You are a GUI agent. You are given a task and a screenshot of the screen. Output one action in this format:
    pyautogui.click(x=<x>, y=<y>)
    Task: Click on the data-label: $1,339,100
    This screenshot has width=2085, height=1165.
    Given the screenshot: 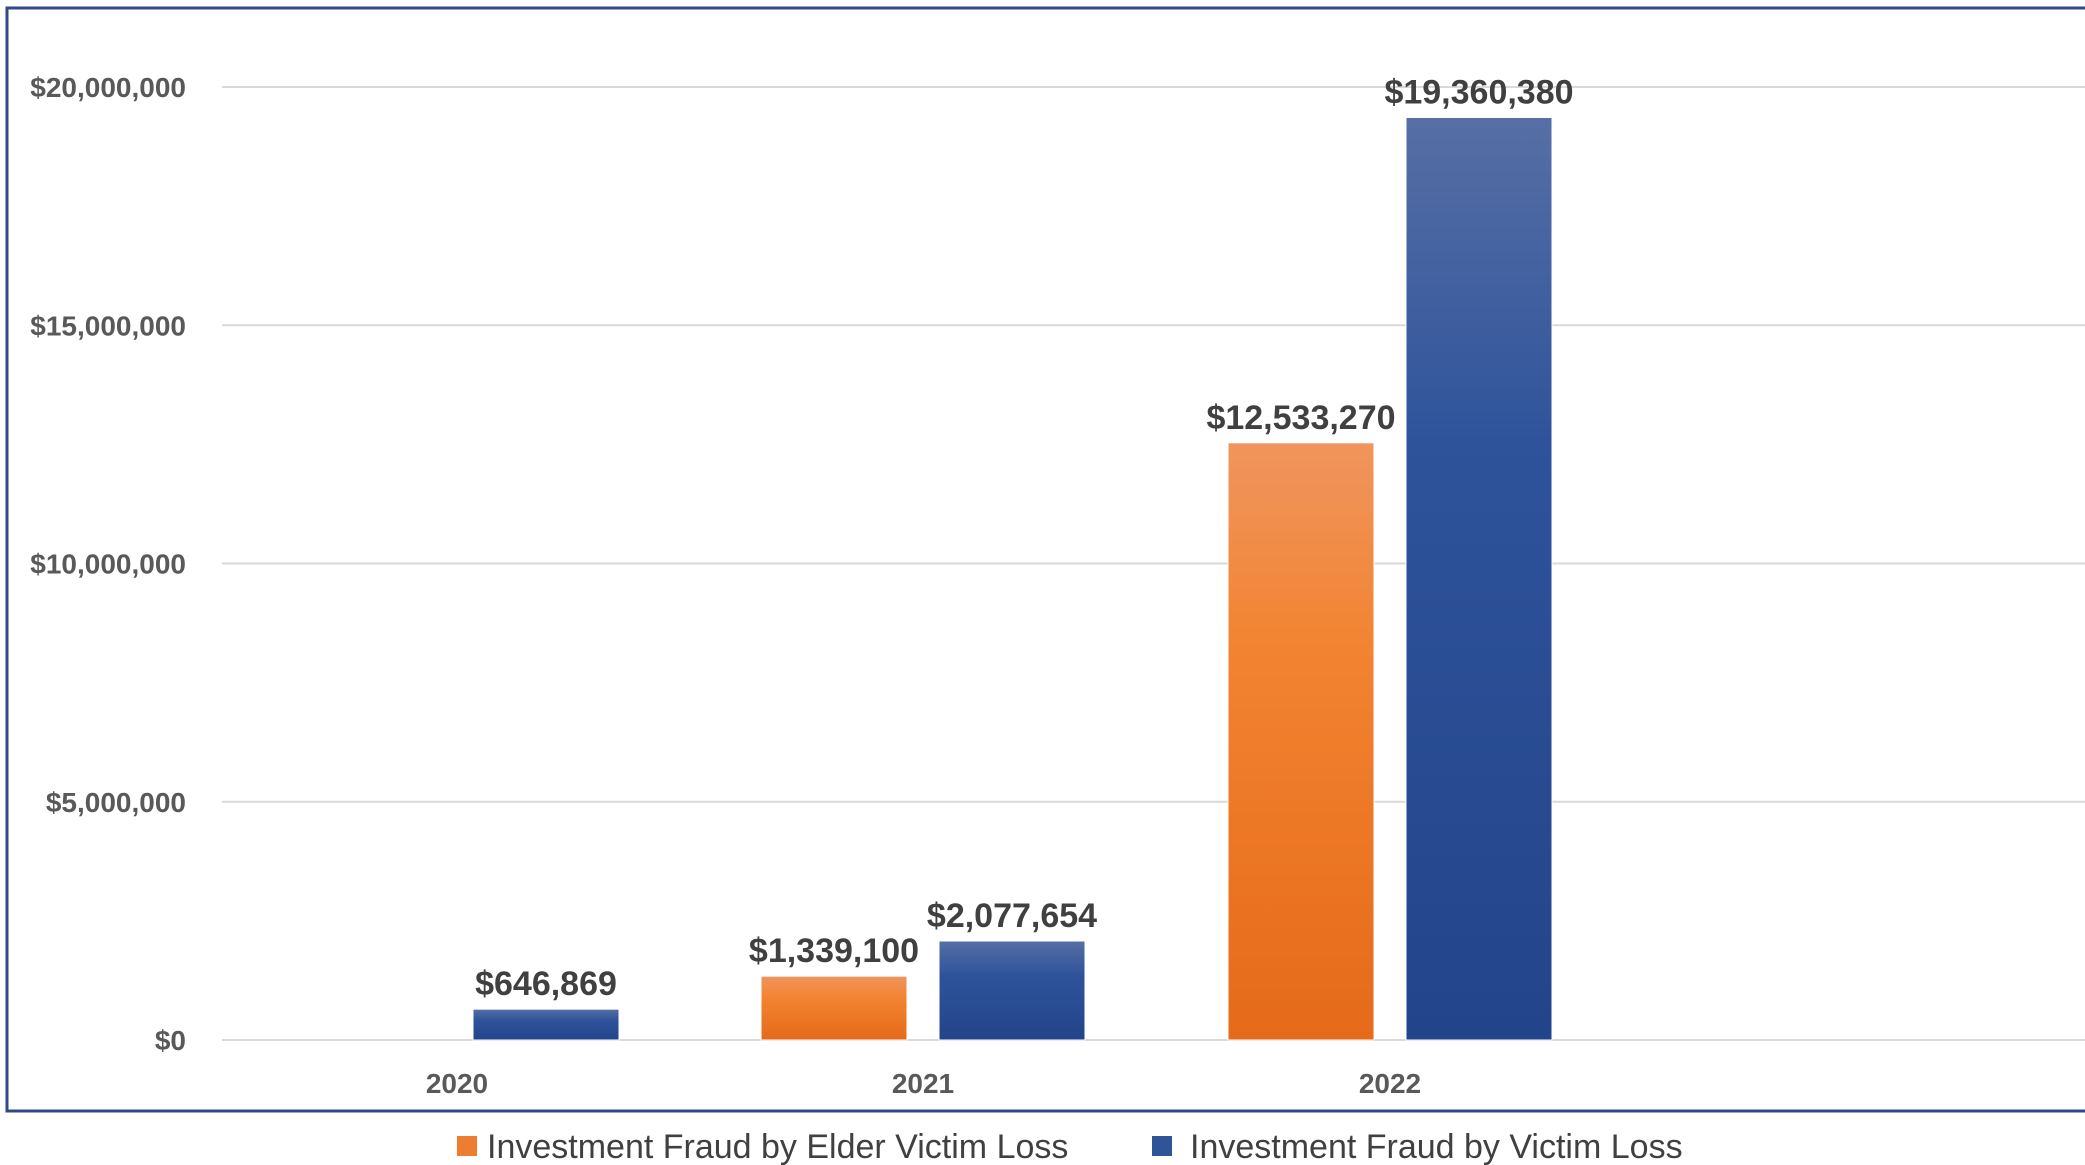 What is the action you would take?
    pyautogui.click(x=834, y=951)
    